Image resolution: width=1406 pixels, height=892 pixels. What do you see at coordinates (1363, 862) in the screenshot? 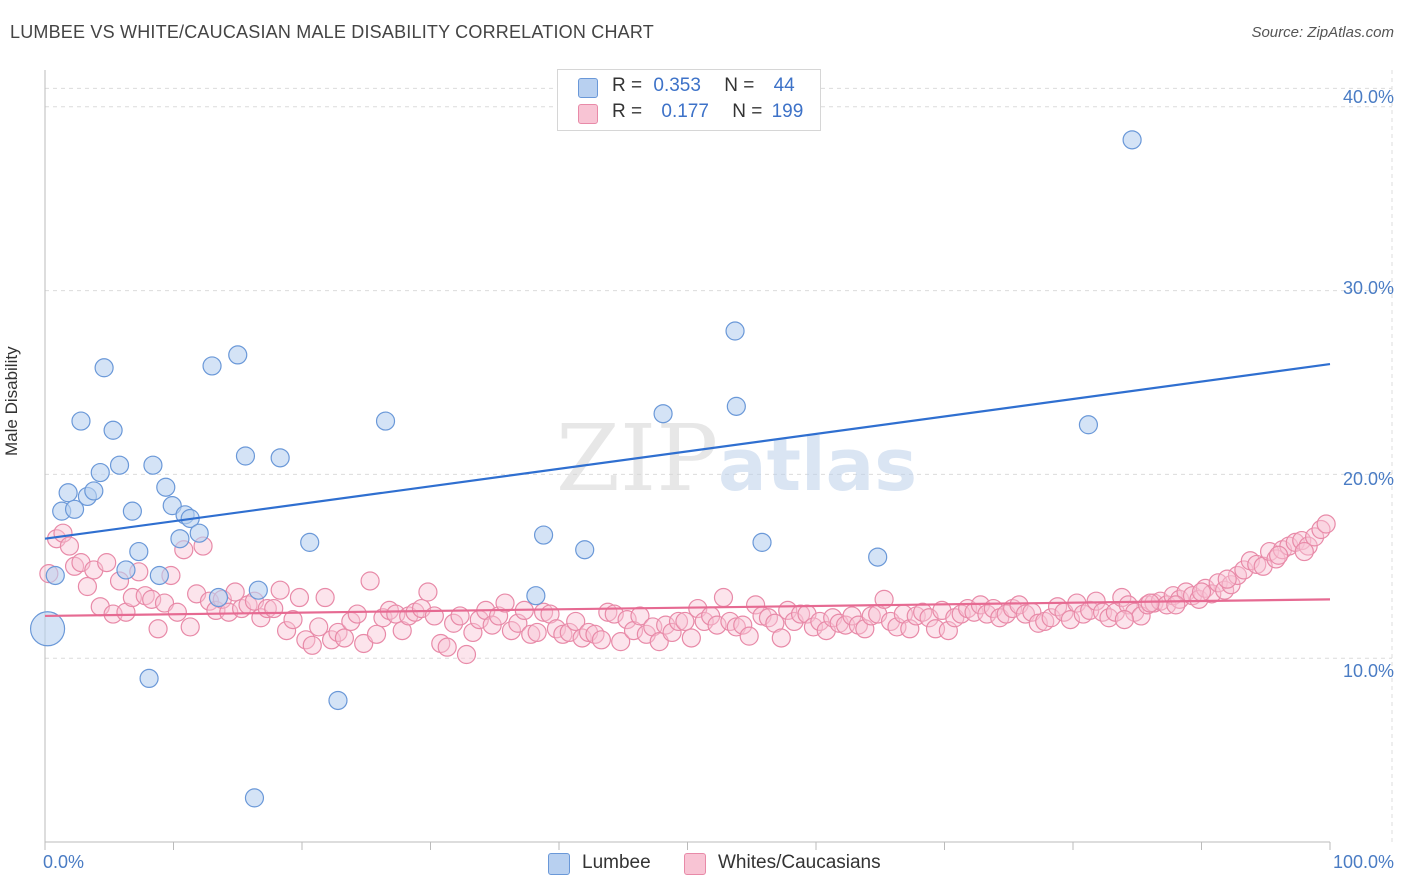
I see `x-tick-label: 100.0%` at bounding box center [1363, 862].